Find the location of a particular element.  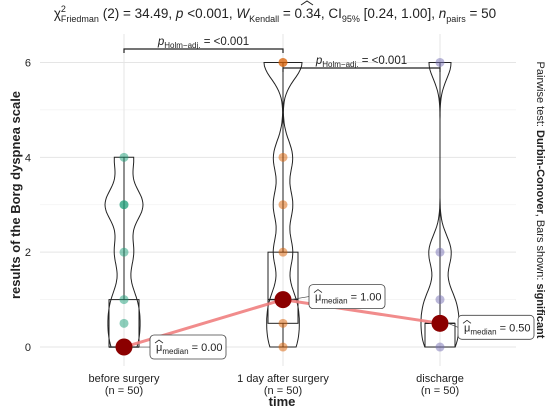

median-label-1: μmedian = 1.00 is located at coordinates (338, 297).